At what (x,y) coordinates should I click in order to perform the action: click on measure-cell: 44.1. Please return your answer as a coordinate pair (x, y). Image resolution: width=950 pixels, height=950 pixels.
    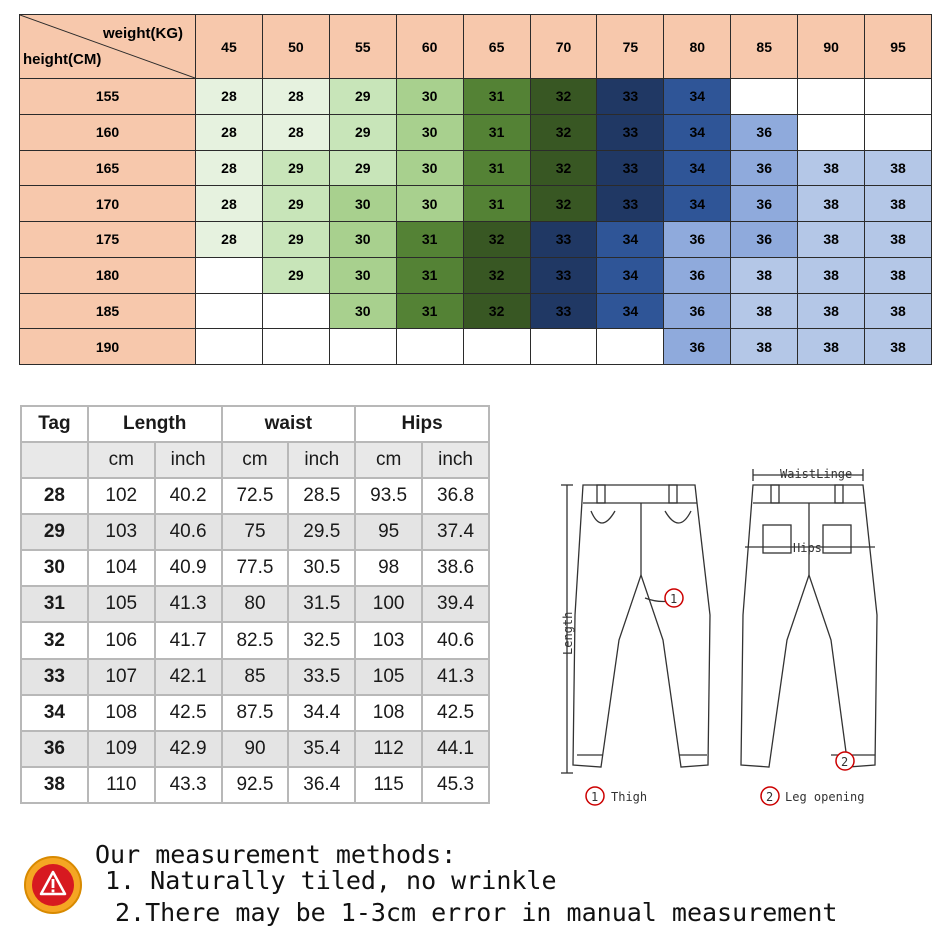
    Looking at the image, I should click on (455, 748).